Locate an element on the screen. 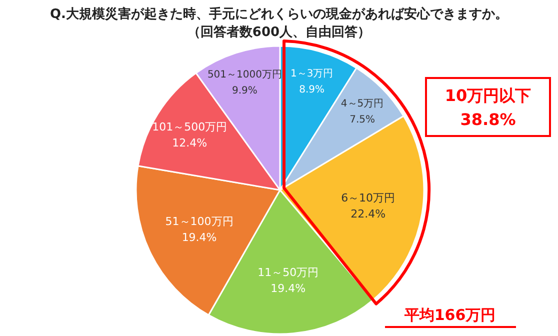  text: 平均166万円 is located at coordinates (449, 315).